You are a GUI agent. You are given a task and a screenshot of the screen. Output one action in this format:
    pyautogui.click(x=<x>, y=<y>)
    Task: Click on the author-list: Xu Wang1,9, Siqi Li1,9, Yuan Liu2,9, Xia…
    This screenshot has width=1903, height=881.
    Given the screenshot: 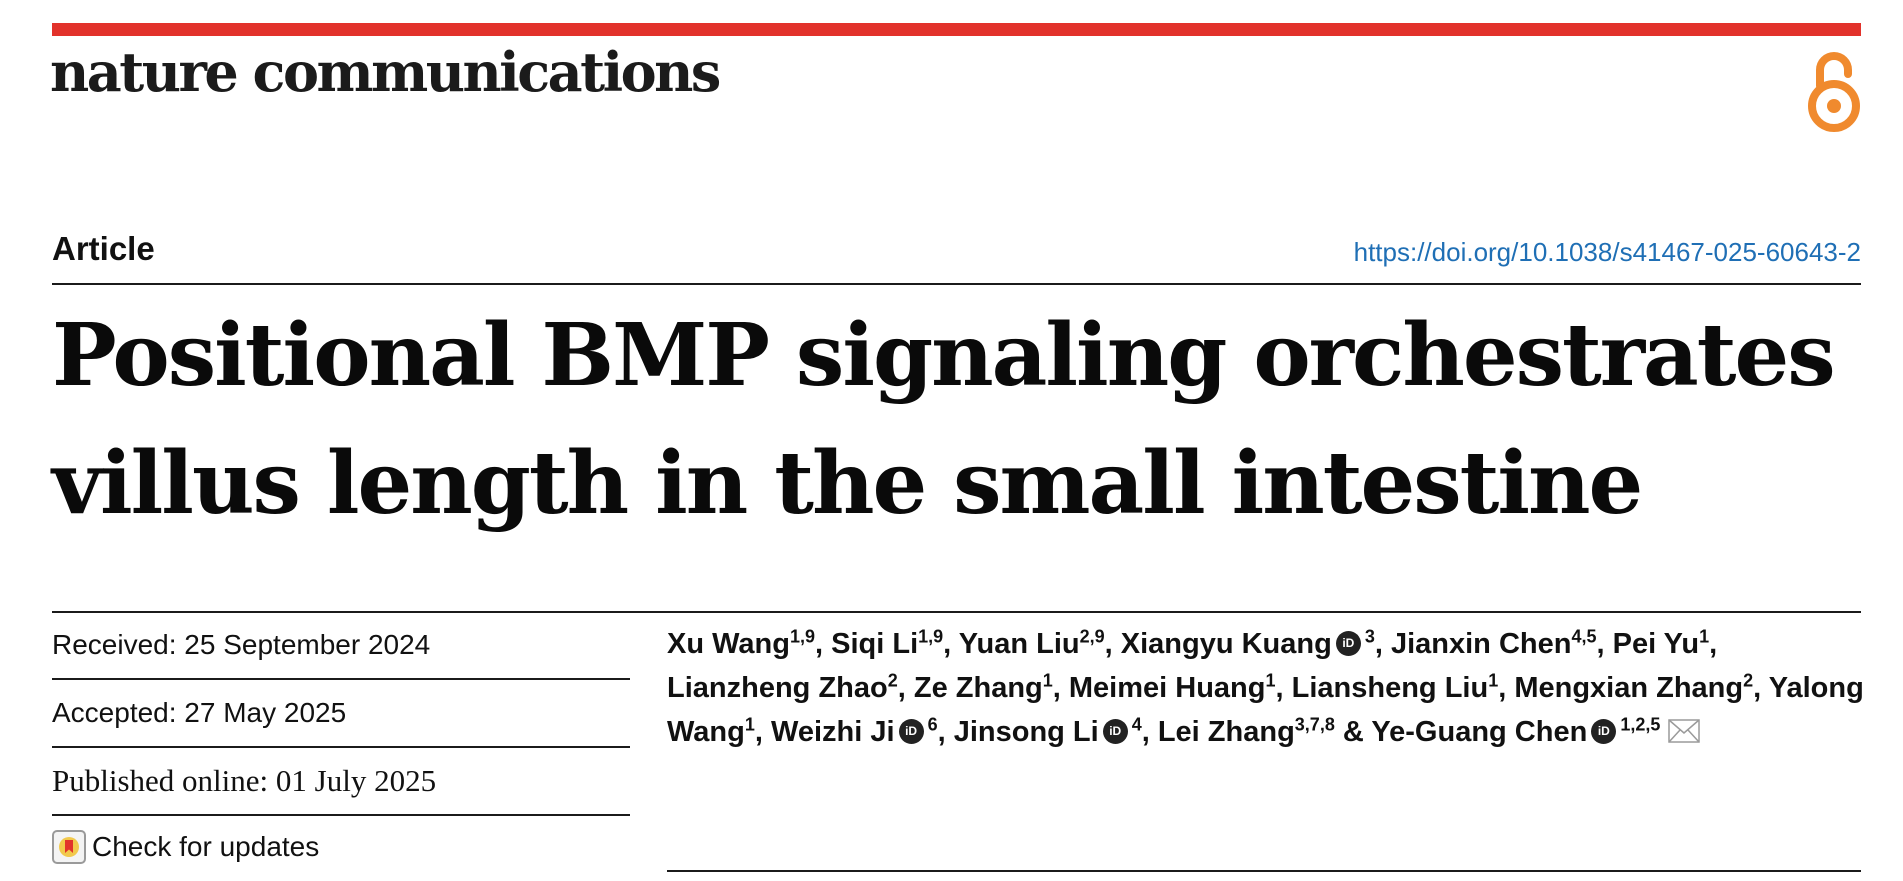 What is the action you would take?
    pyautogui.click(x=1267, y=688)
    